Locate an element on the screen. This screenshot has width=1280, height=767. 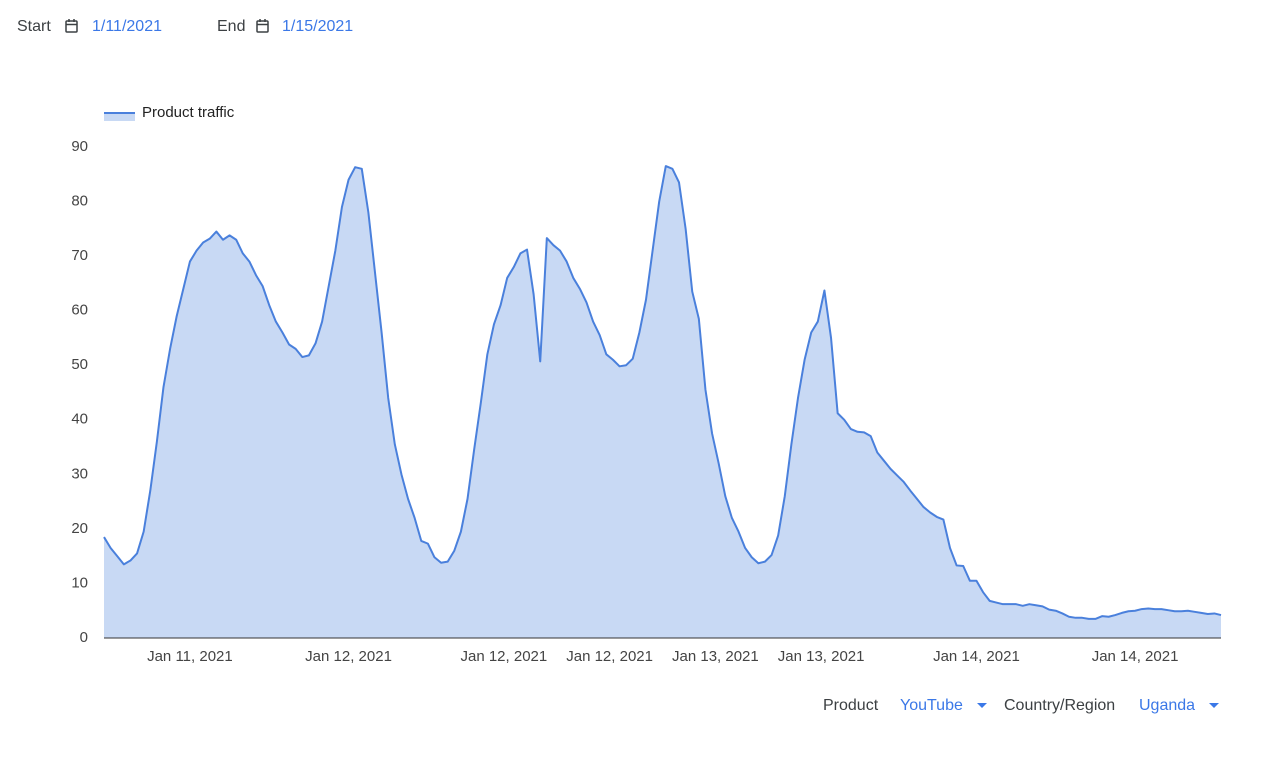
y-tick-label: 90 is located at coordinates (79, 146).